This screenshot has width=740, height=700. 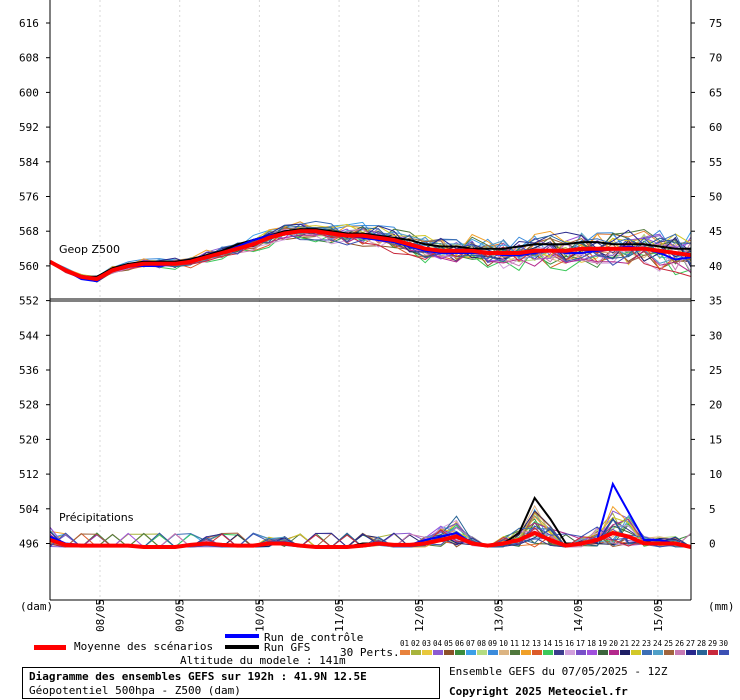 What do you see at coordinates (624, 643) in the screenshot?
I see `legend-member-number: 21` at bounding box center [624, 643].